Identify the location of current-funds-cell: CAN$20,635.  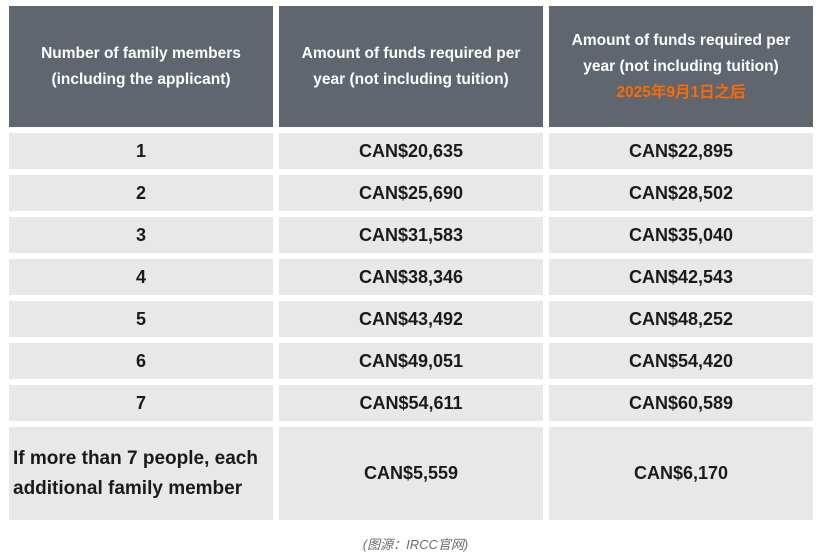
(411, 151).